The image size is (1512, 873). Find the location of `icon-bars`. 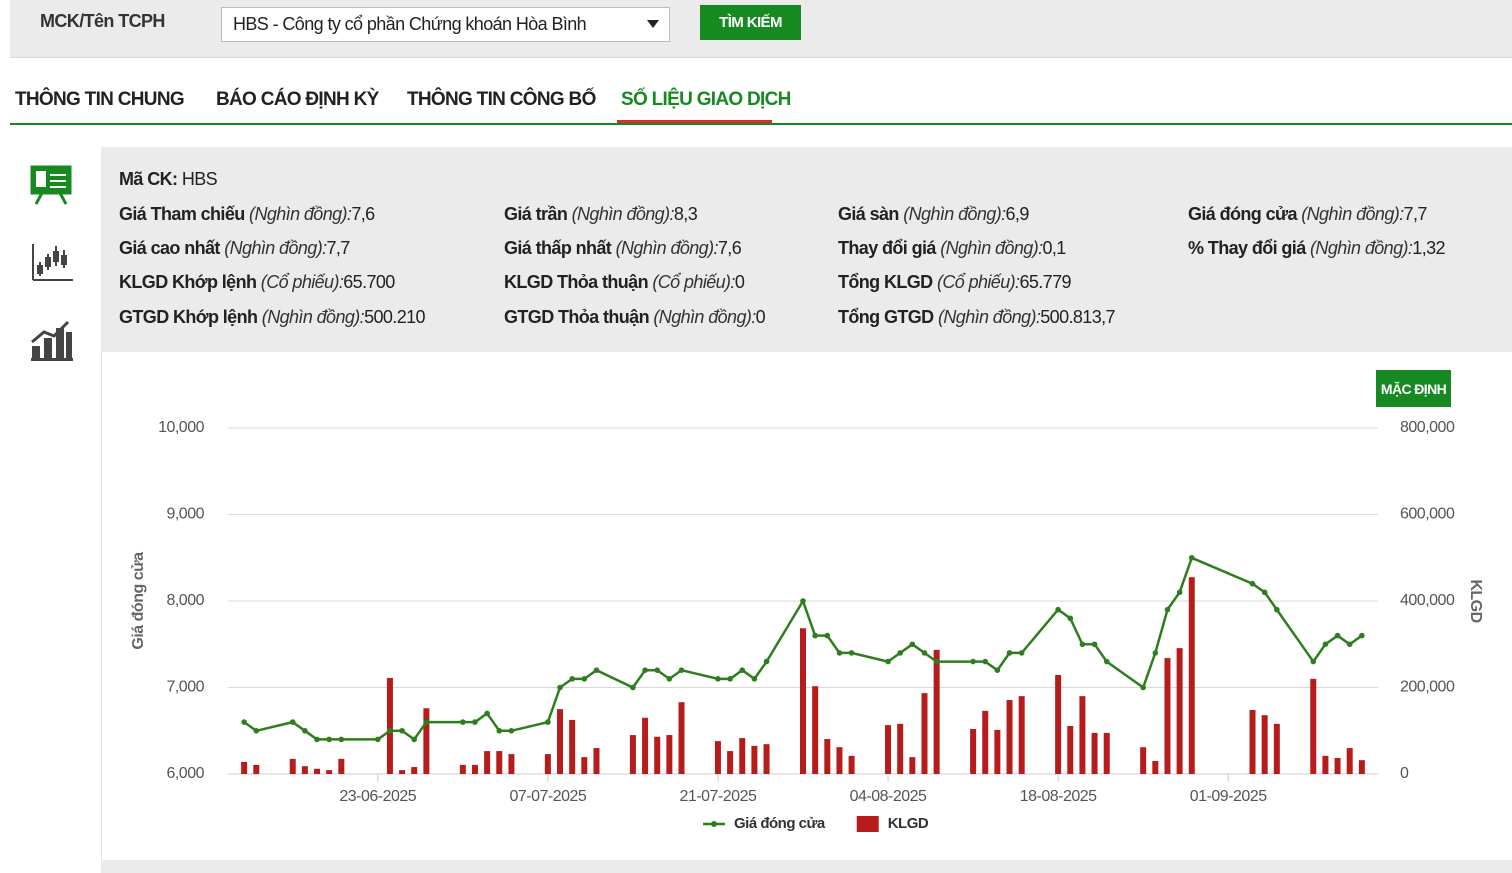

icon-bars is located at coordinates (52, 340).